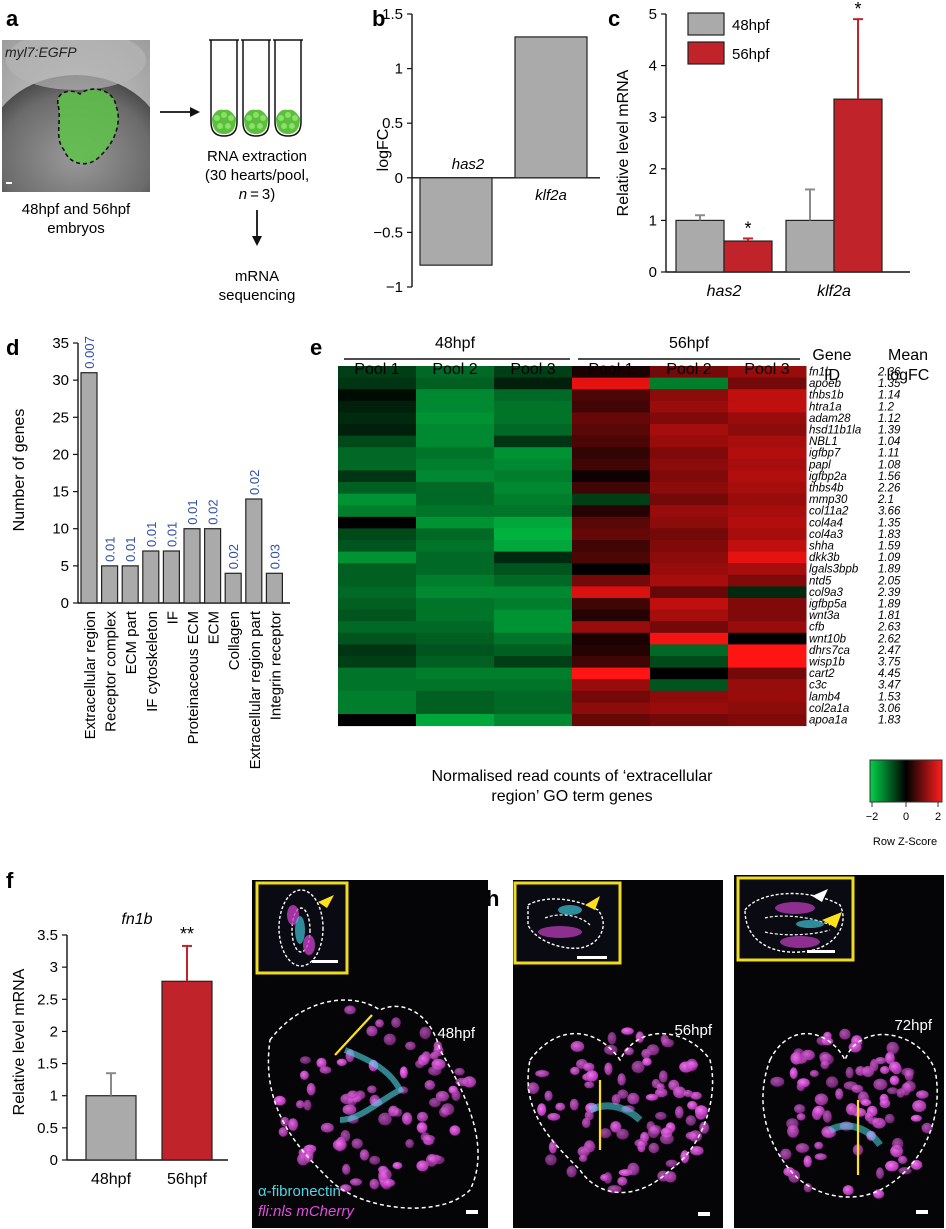 The height and width of the screenshot is (1229, 946). What do you see at coordinates (828, 639) in the screenshot?
I see `gene-id: wnt10b` at bounding box center [828, 639].